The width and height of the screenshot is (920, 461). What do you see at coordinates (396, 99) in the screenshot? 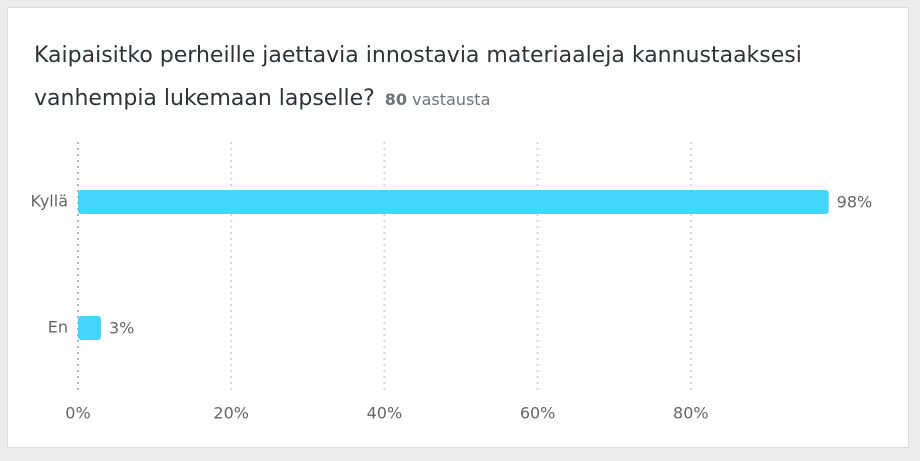
I see `responses-number: 80` at bounding box center [396, 99].